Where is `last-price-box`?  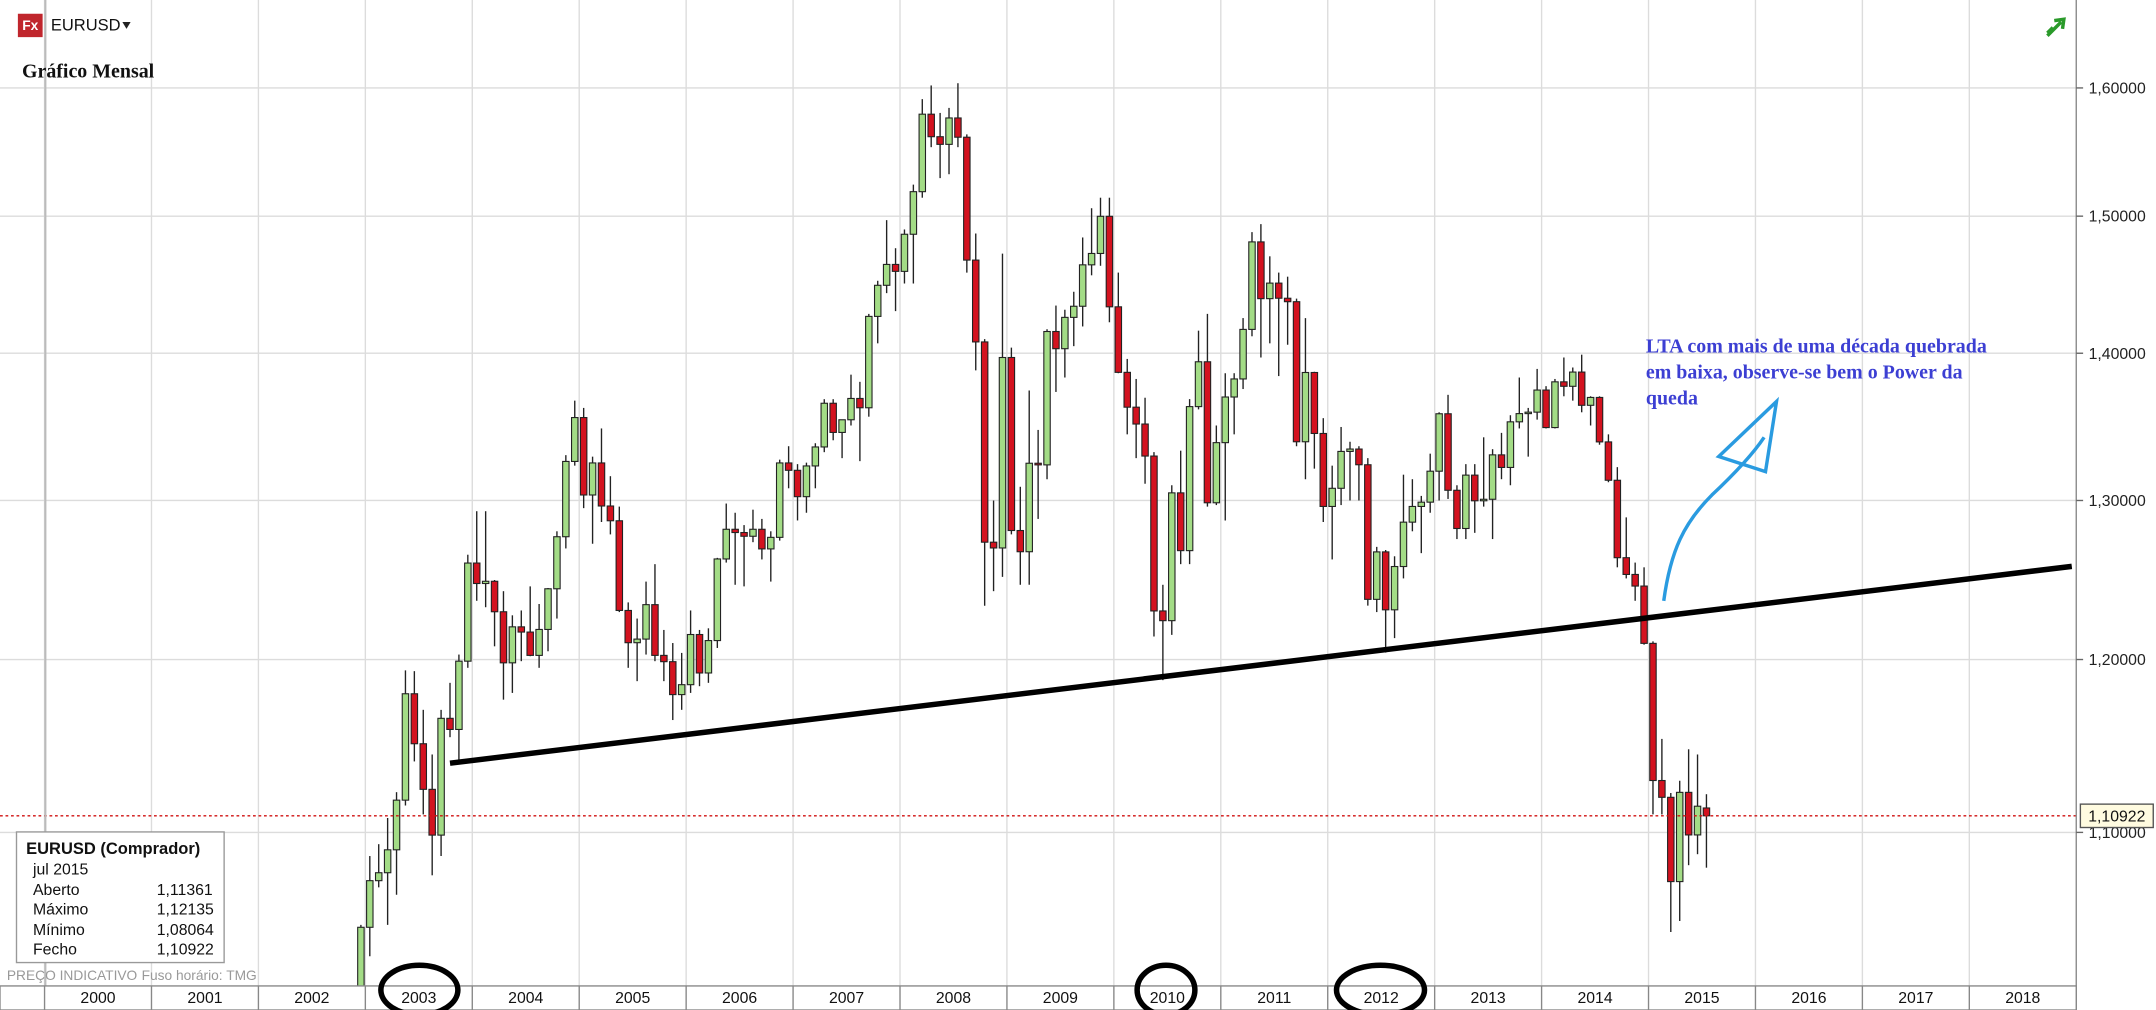
last-price-box is located at coordinates (2116, 816).